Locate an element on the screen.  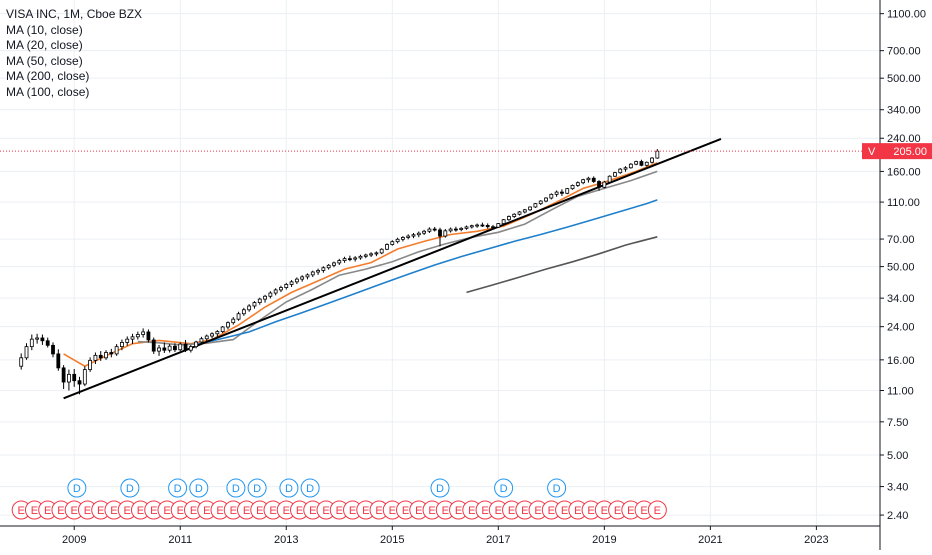
y-tick-label: 34.00 is located at coordinates (901, 299).